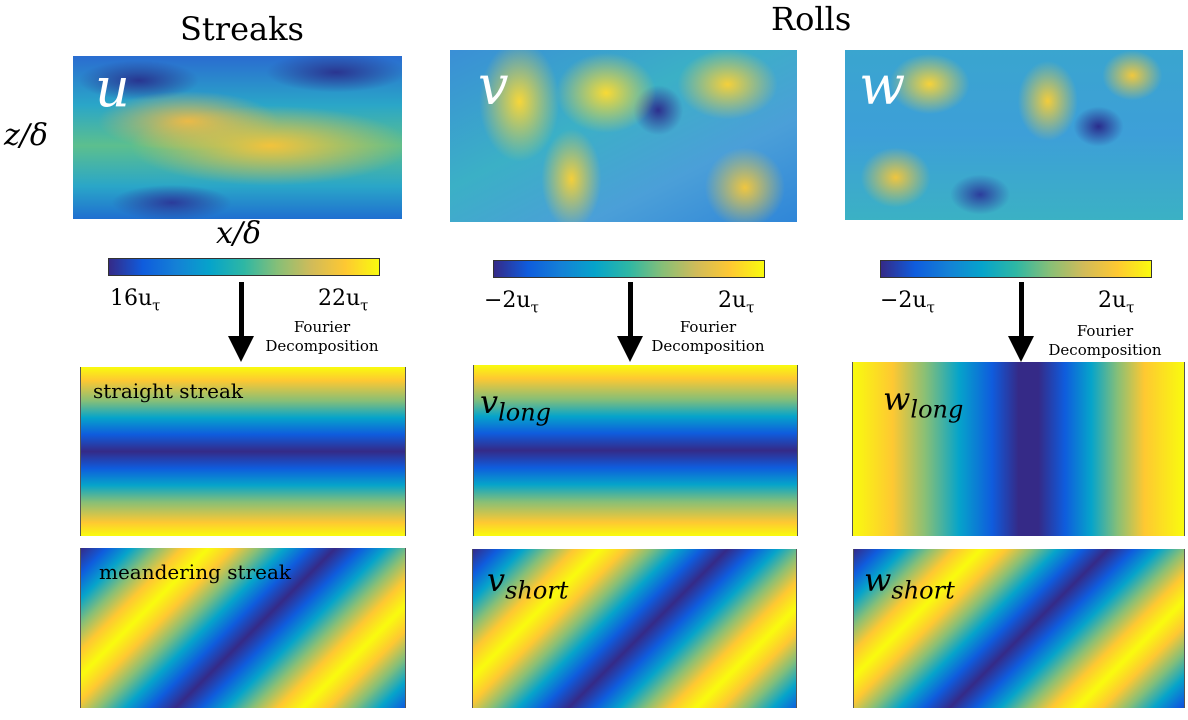  Describe the element at coordinates (882, 85) in the screenshot. I see `w-symbol: w` at that location.